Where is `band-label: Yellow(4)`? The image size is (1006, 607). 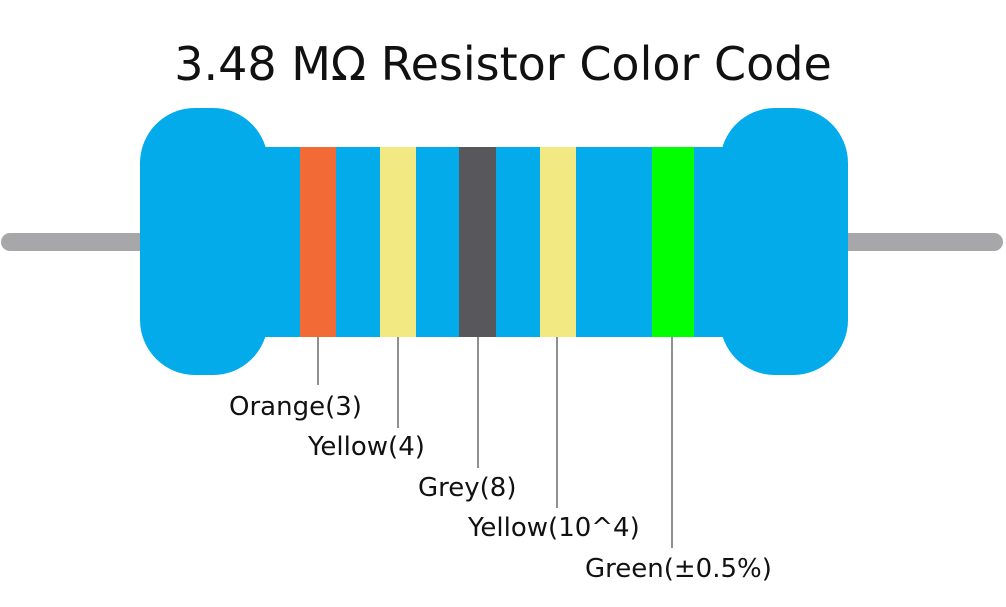
band-label: Yellow(4) is located at coordinates (366, 447).